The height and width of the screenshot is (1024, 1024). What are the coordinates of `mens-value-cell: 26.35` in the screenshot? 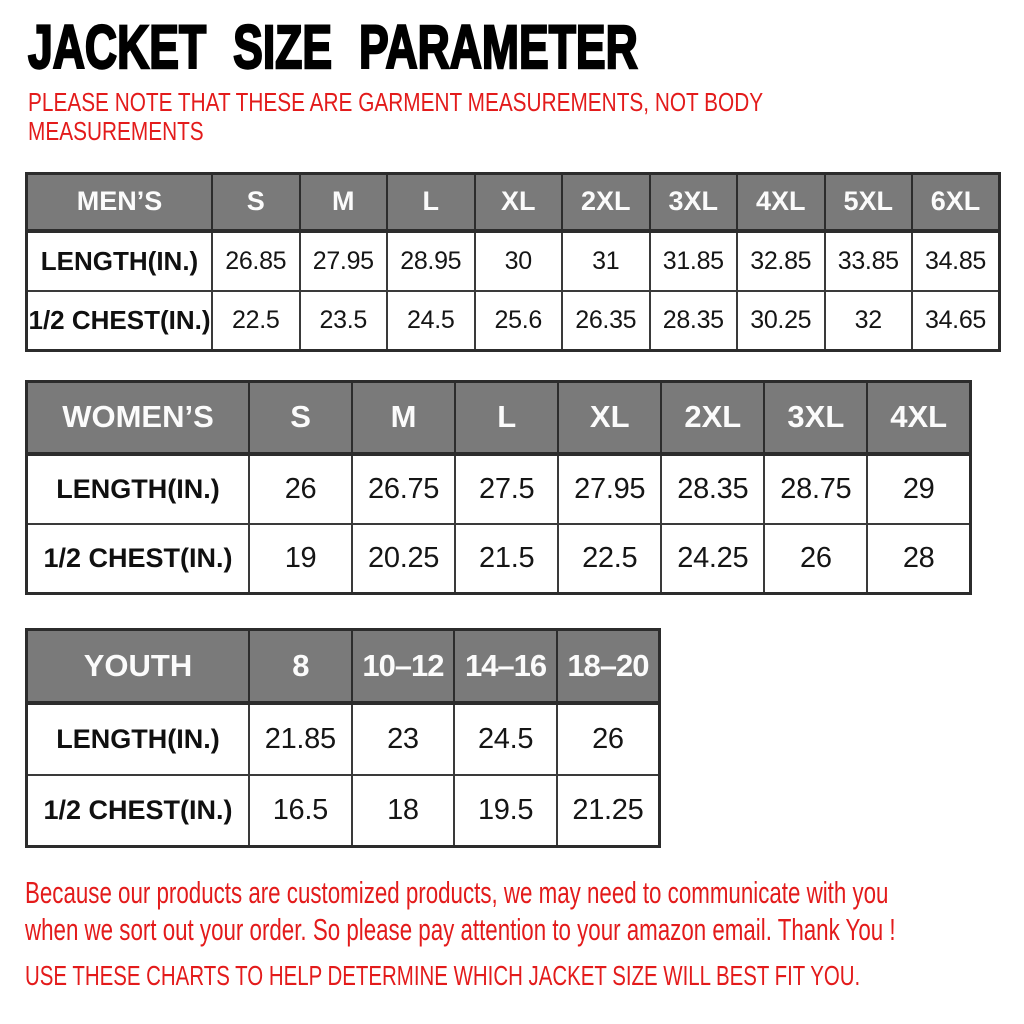 It's located at (606, 320).